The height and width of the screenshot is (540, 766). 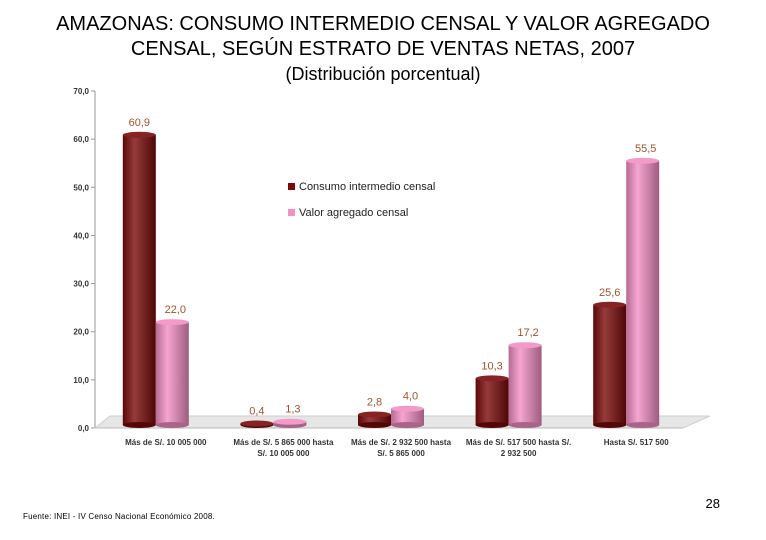 I want to click on y-tick-label: 70,0, so click(x=81, y=91).